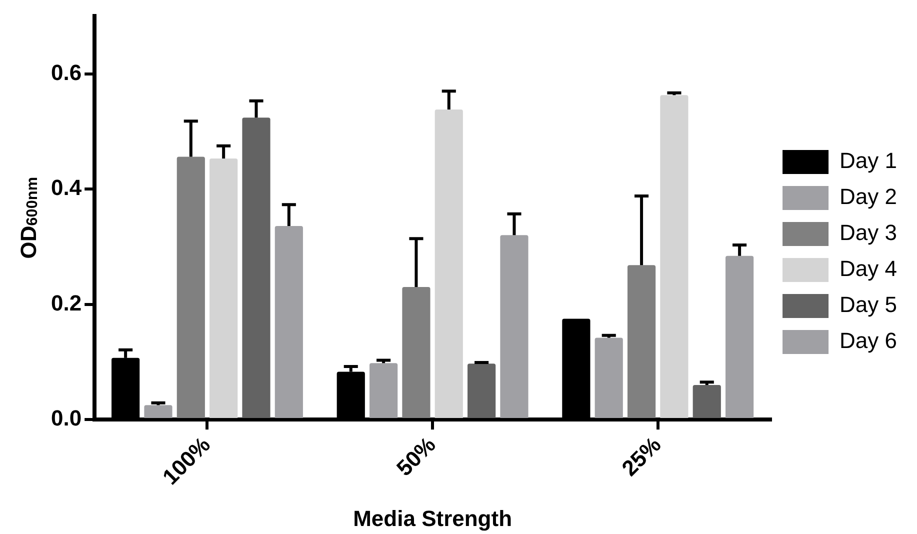 The width and height of the screenshot is (917, 534). Describe the element at coordinates (29, 217) in the screenshot. I see `y-axis-title: OD600nm` at that location.